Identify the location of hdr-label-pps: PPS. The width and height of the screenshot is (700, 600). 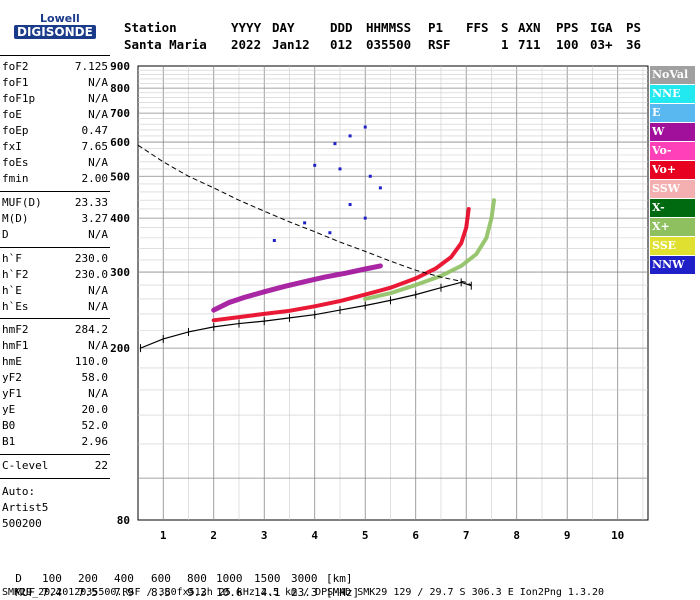
(567, 27).